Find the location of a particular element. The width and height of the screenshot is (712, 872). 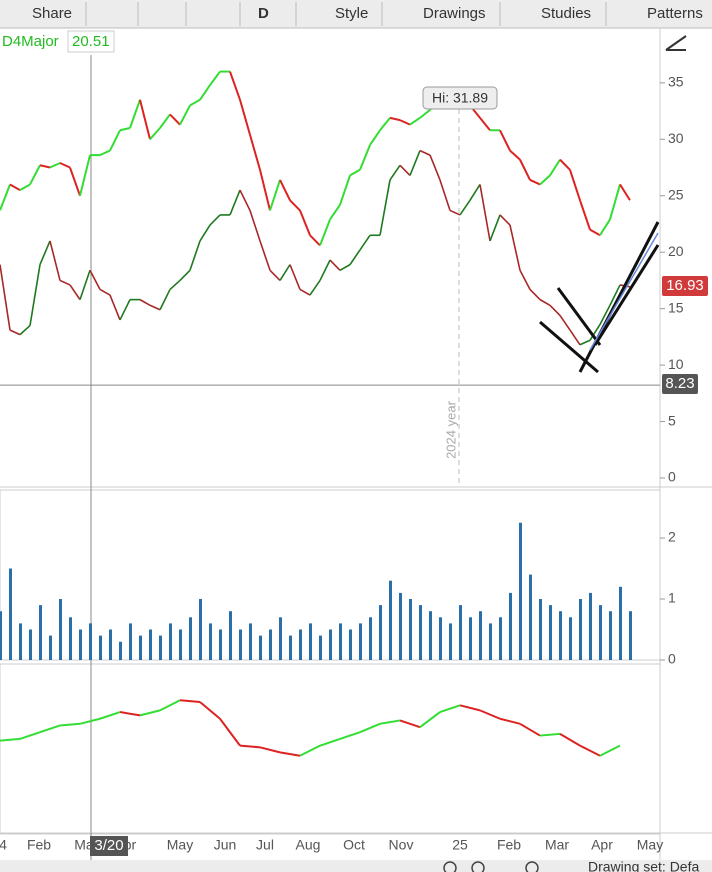

toolbar-button: Patterns is located at coordinates (675, 13).